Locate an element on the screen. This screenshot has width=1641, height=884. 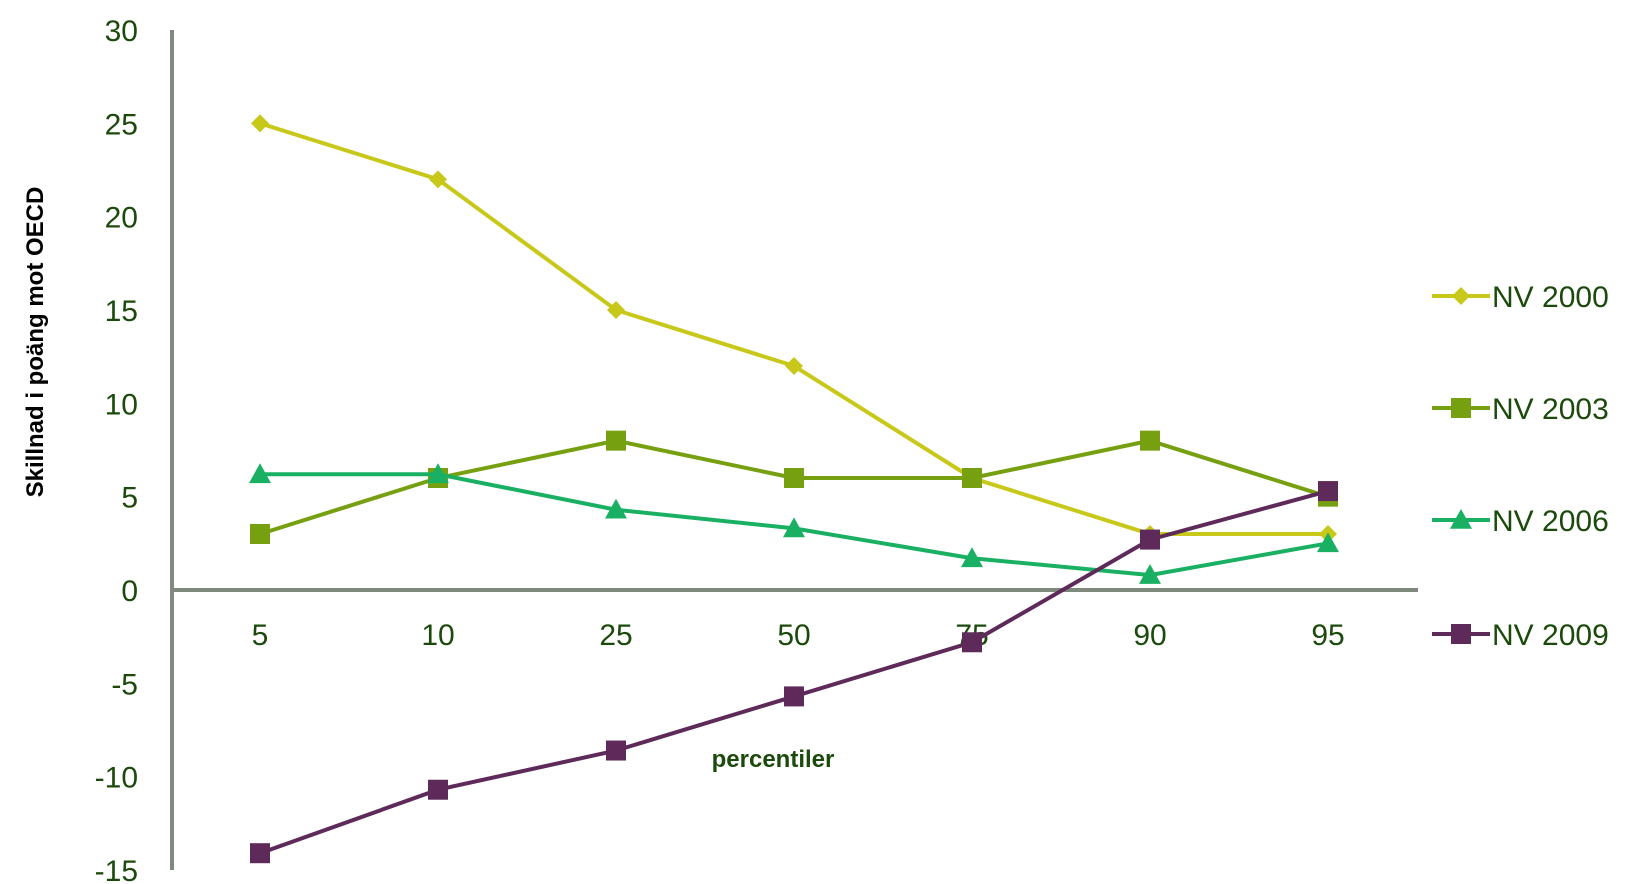
legend-item: NV 2003 is located at coordinates (1520, 409).